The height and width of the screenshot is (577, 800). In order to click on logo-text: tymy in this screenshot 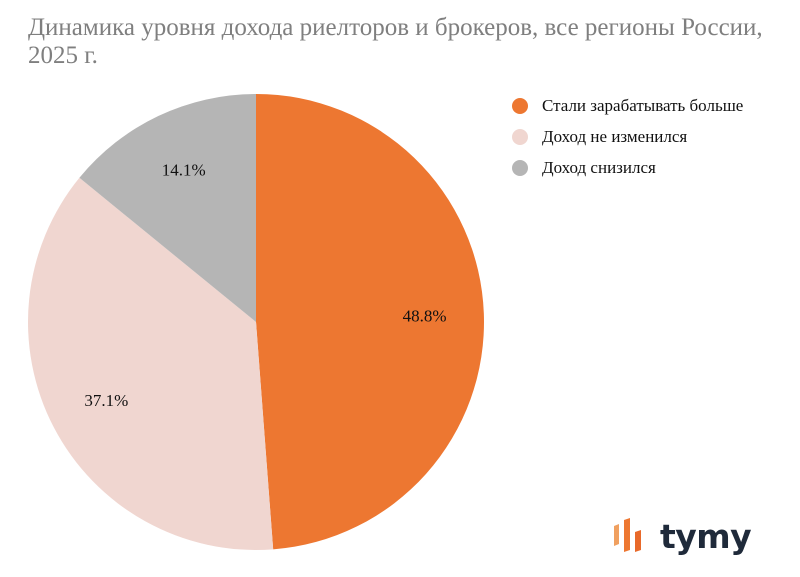, I will do `click(706, 536)`.